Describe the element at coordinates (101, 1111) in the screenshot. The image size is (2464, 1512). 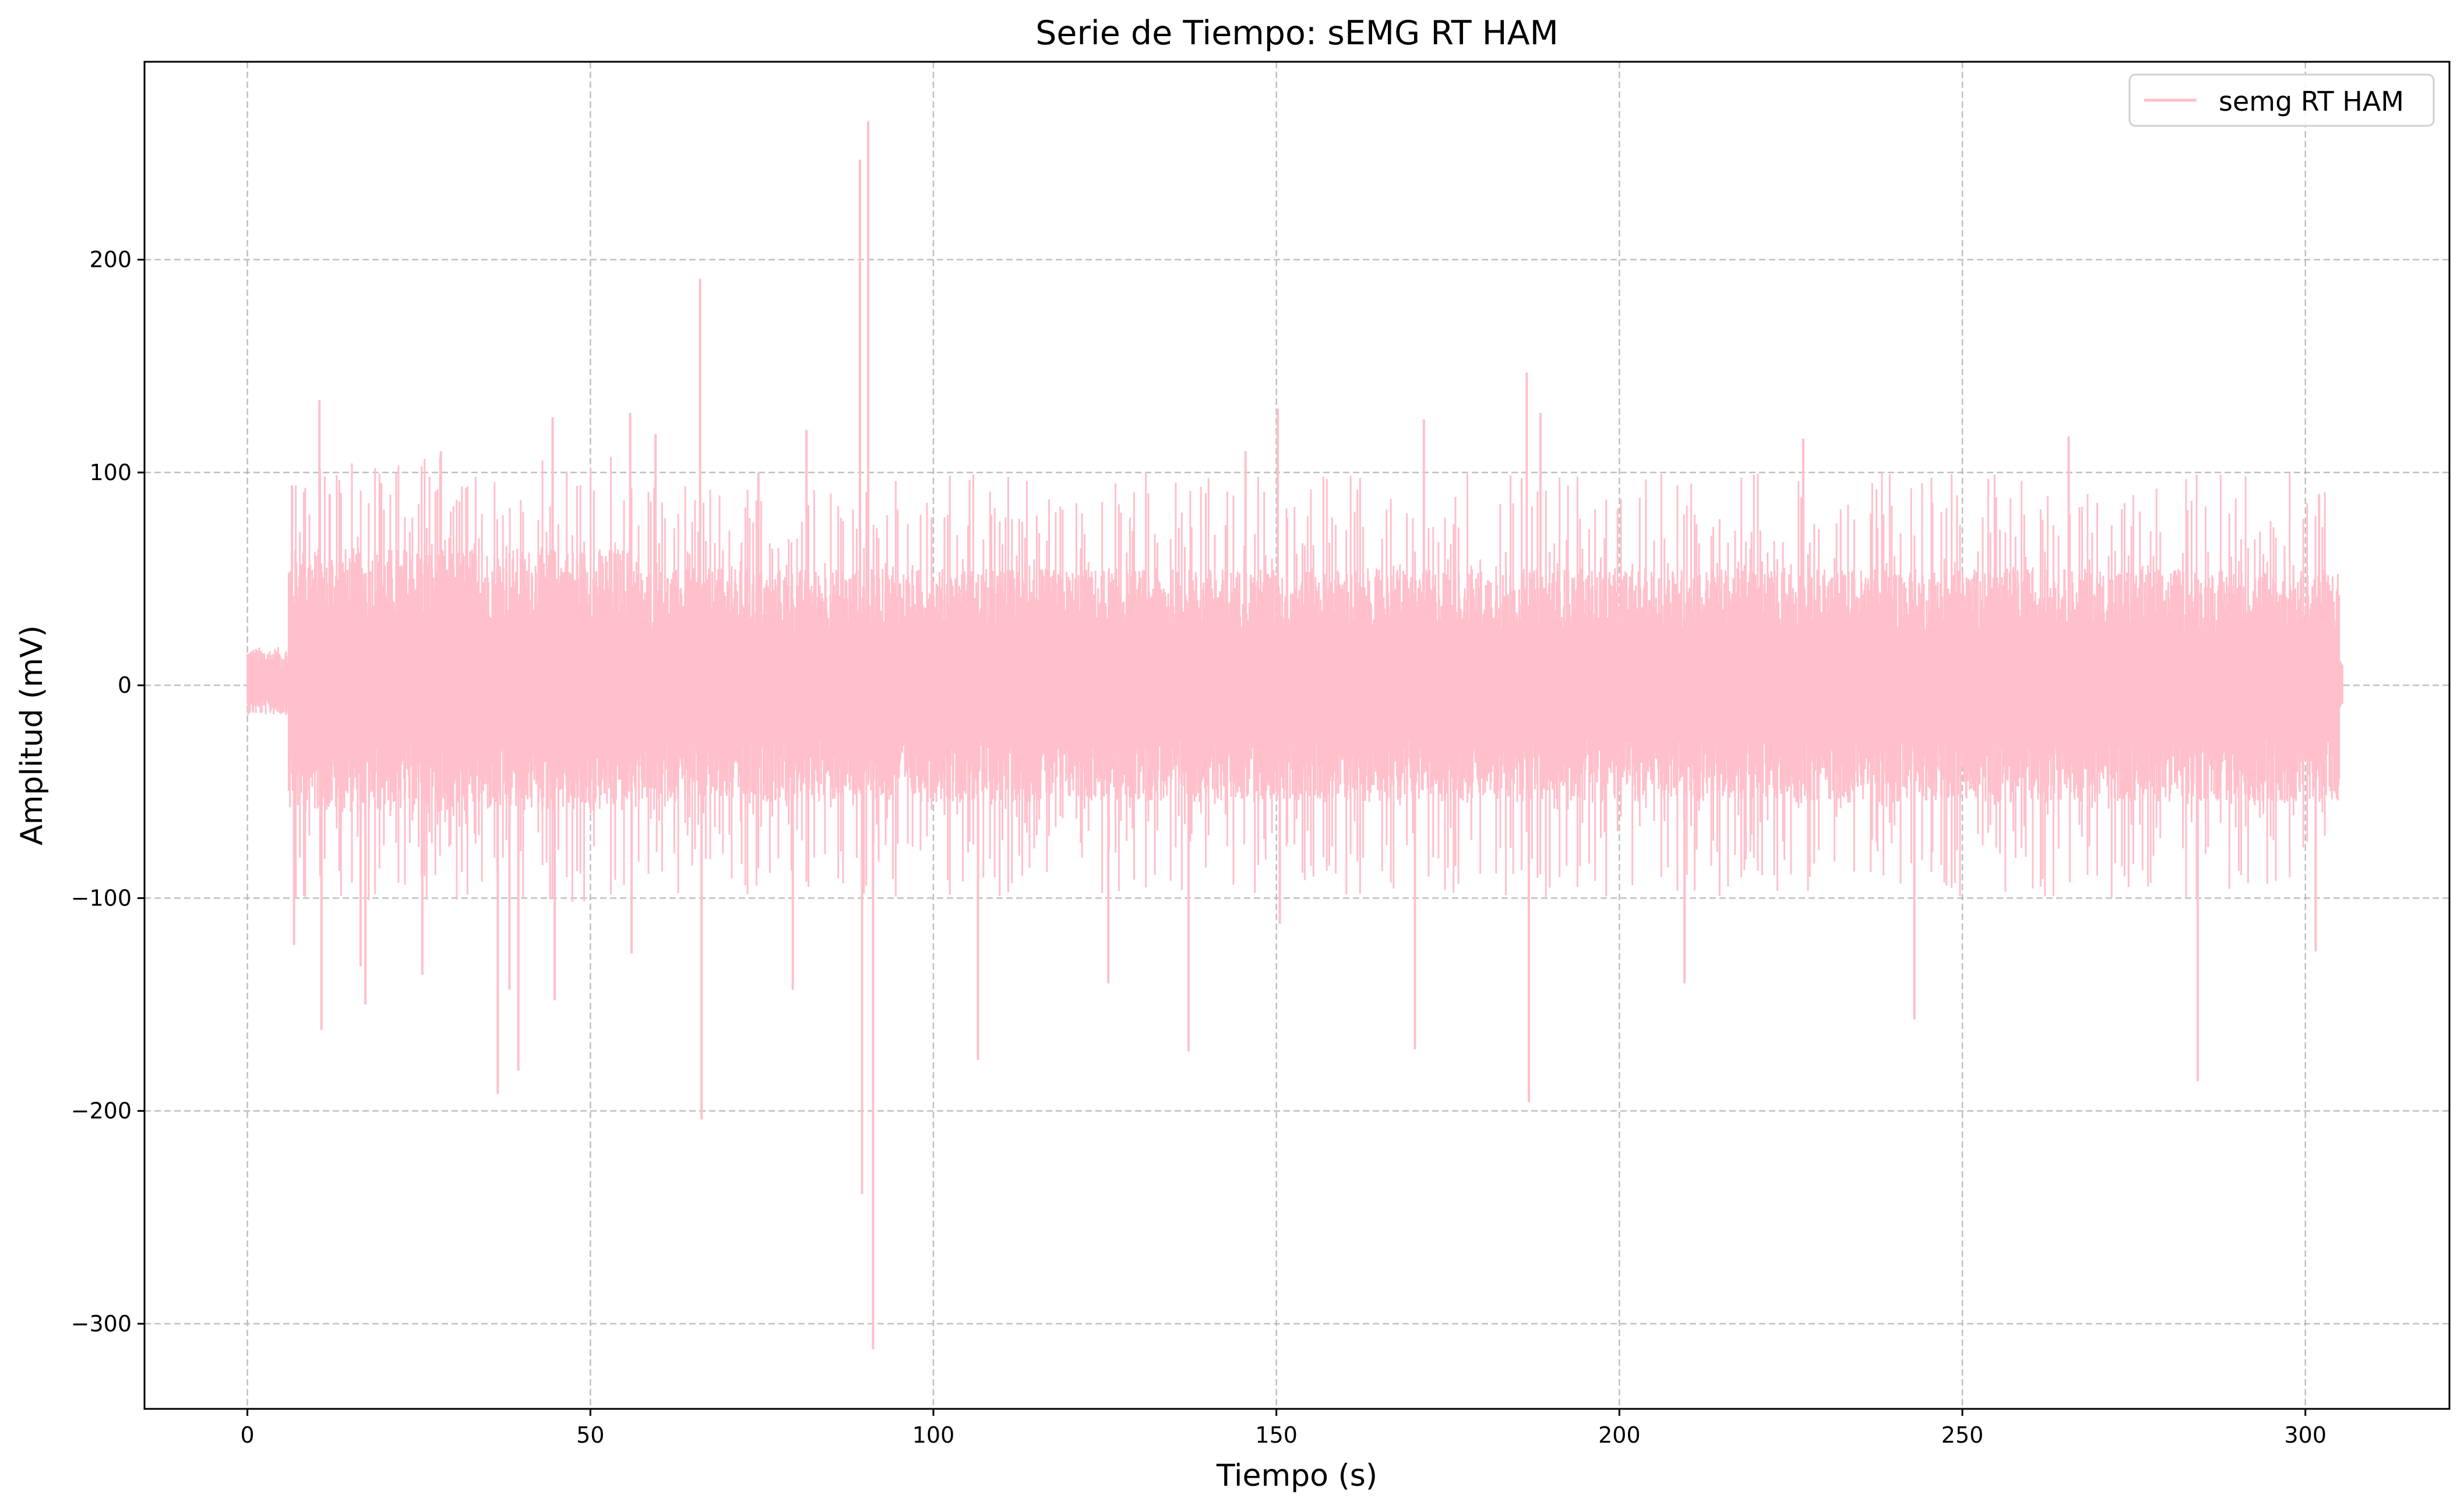
I see `y-tick-label: −200` at that location.